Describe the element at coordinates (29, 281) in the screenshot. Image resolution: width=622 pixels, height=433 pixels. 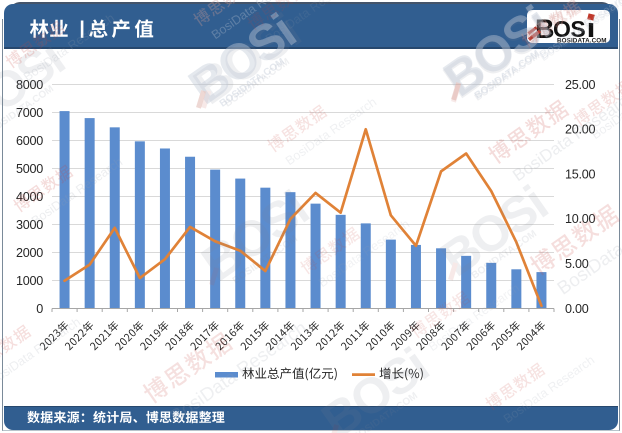
I see `svg-text: 1000` at that location.